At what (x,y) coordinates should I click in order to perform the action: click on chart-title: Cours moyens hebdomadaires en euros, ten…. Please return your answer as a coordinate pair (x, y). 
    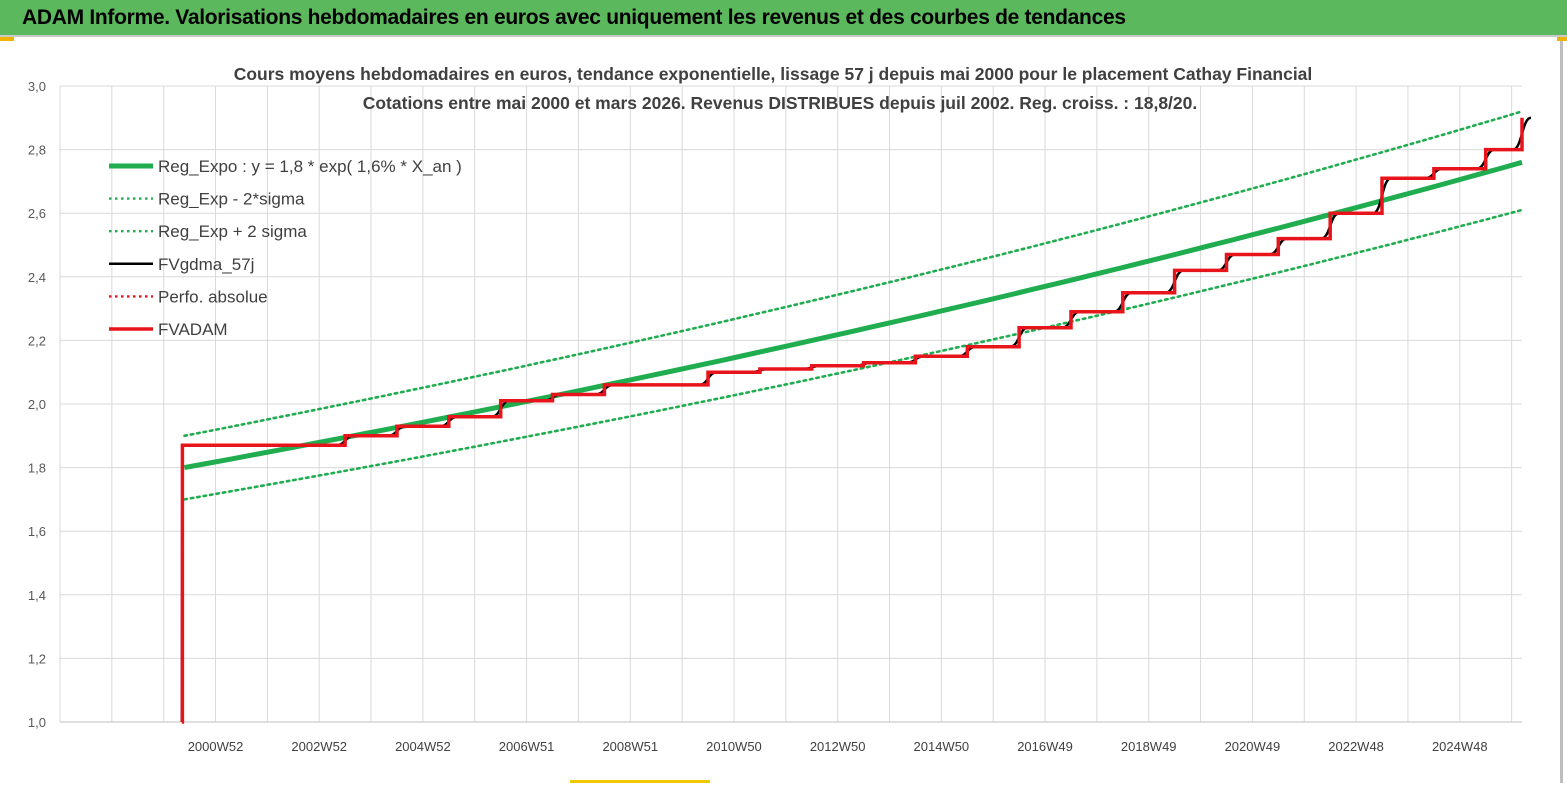
    Looking at the image, I should click on (773, 74).